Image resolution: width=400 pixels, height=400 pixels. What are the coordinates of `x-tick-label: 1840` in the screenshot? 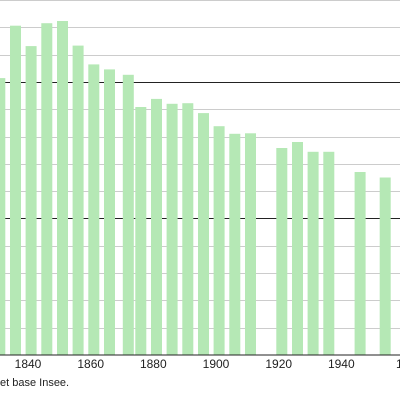 It's located at (28, 364).